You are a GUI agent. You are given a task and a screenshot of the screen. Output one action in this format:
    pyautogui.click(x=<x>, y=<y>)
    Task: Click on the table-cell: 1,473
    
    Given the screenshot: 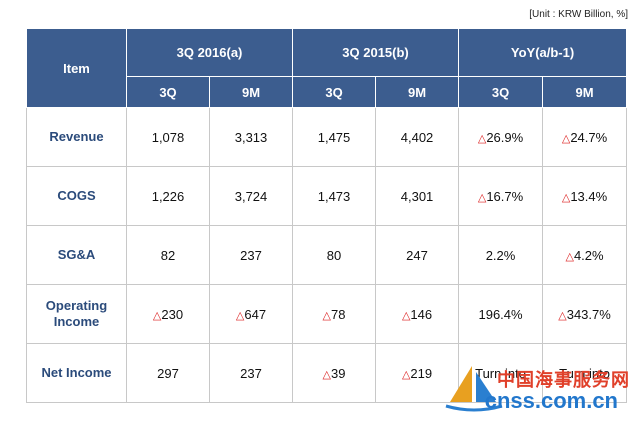 What is the action you would take?
    pyautogui.click(x=334, y=196)
    